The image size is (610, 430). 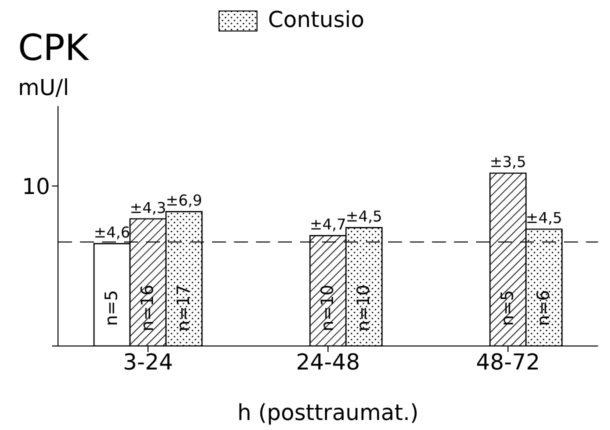 I want to click on y-tick-label: 10, so click(x=36, y=187).